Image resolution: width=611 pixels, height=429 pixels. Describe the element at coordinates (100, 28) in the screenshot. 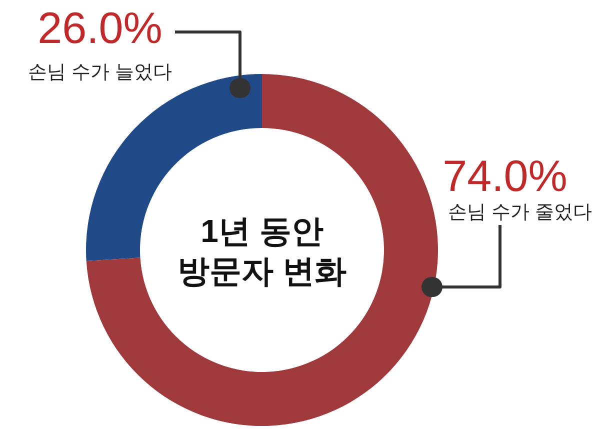

I see `data-label: 26.0%` at that location.